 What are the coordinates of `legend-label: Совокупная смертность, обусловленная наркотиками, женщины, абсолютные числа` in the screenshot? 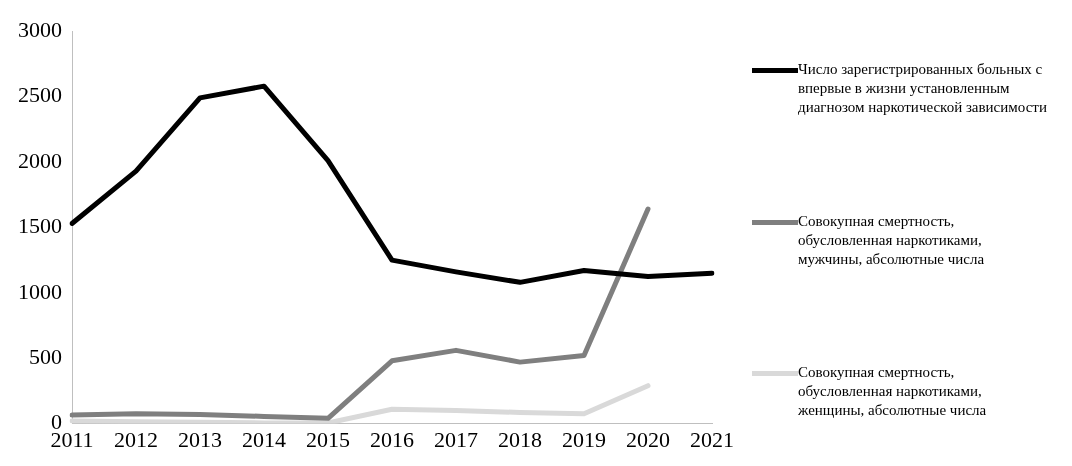 It's located at (893, 391).